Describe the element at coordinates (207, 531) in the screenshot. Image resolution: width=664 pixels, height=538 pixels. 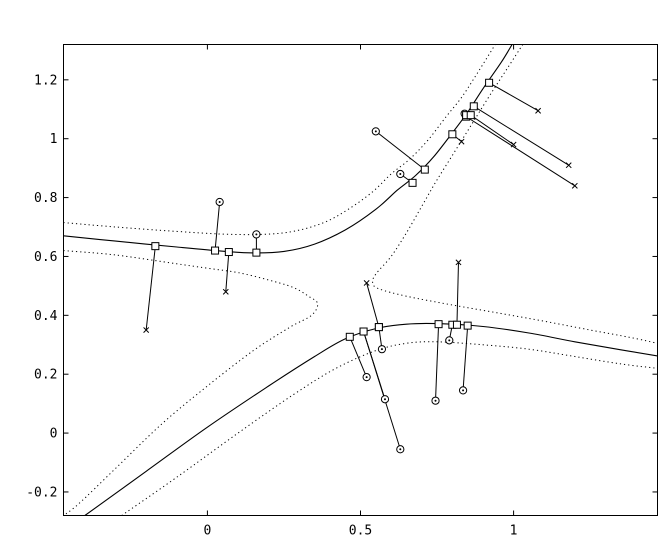
I see `x-tick-label: 0` at that location.